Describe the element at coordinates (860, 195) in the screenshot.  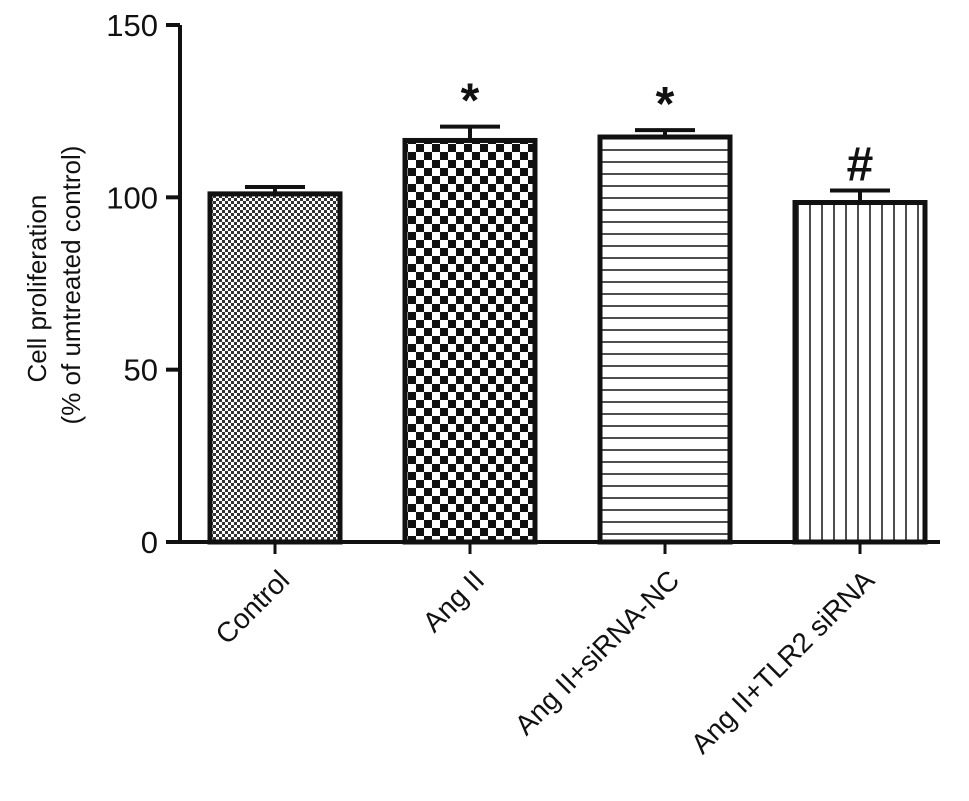
I see `error-bar-ang-ii-tlr2-sirna` at that location.